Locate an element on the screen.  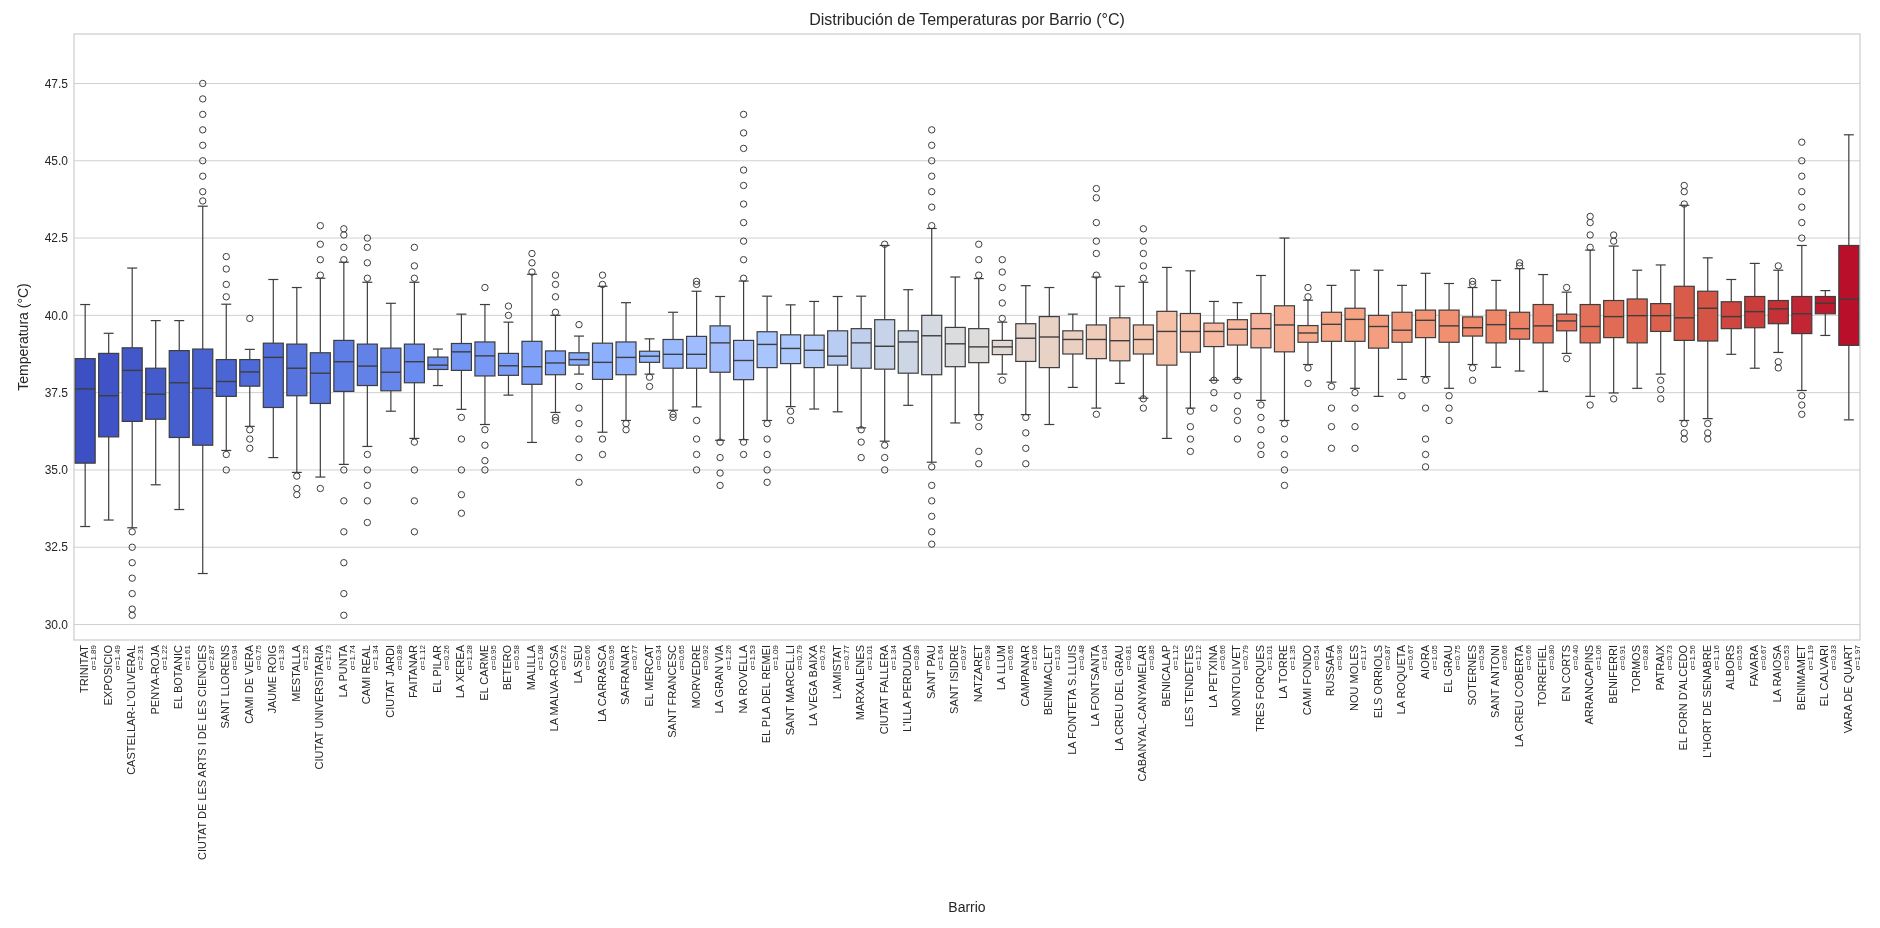
y-tick-label: 35.0 is located at coordinates (56, 470).